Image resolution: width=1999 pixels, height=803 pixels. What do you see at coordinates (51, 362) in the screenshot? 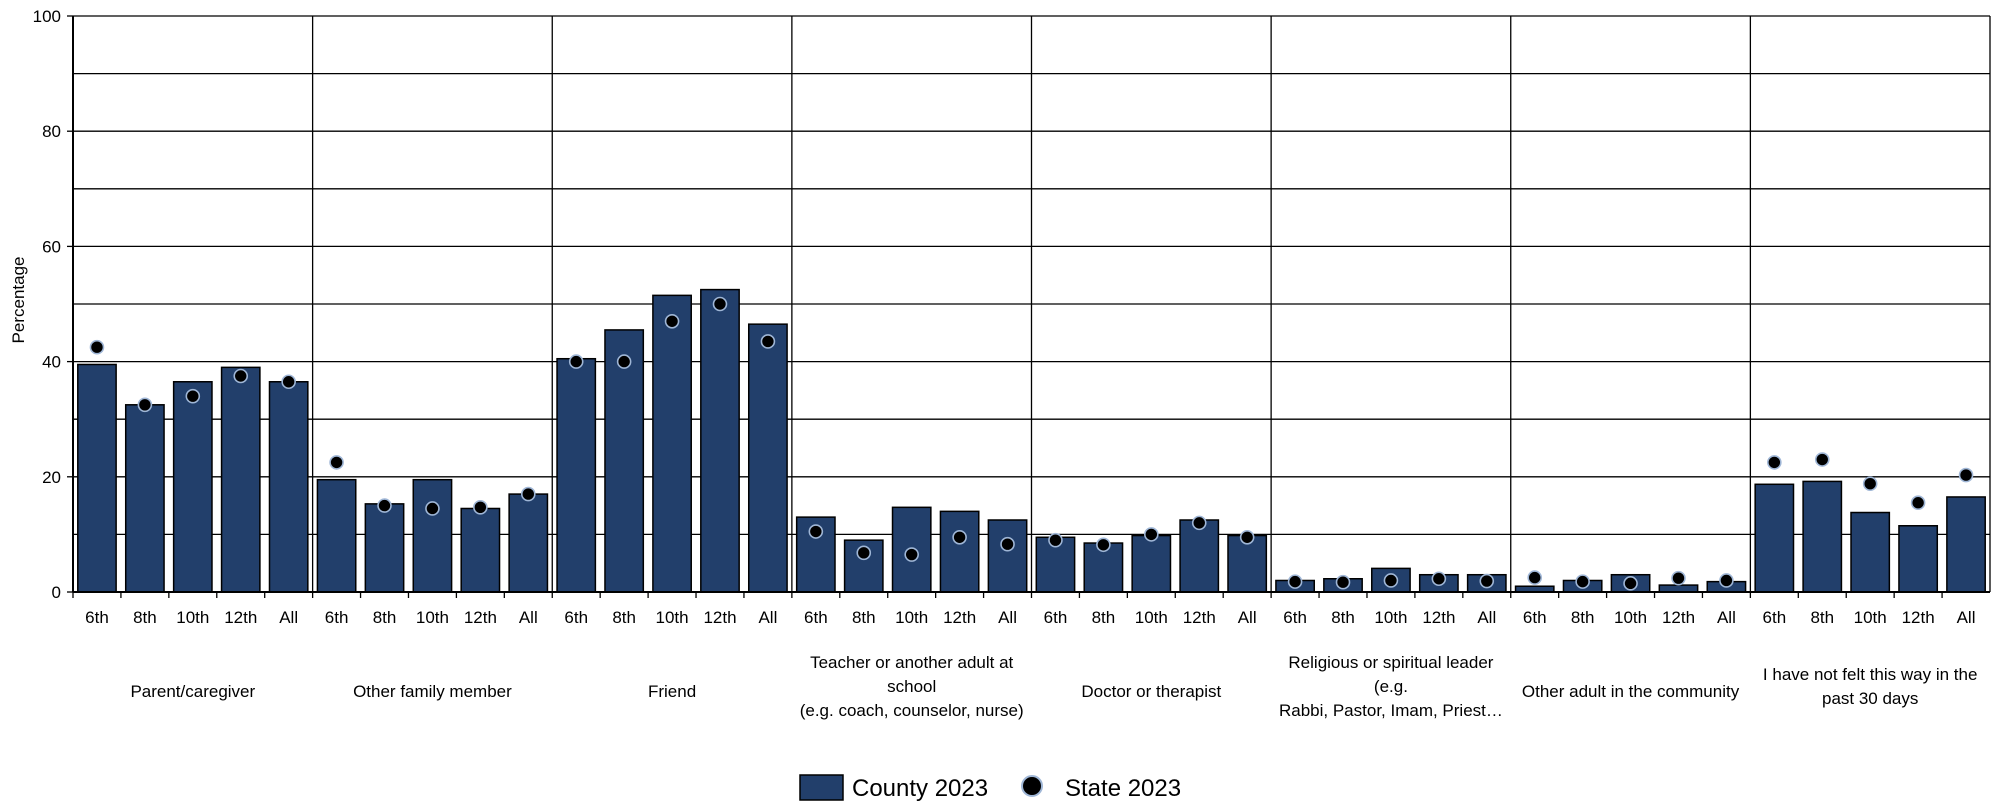
I see `y-tick-label: 40` at bounding box center [51, 362].